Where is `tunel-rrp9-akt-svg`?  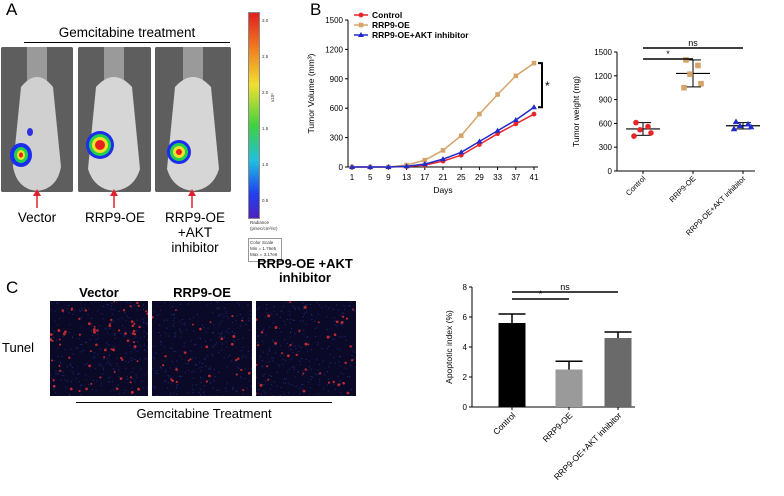 tunel-rrp9-akt-svg is located at coordinates (306, 348).